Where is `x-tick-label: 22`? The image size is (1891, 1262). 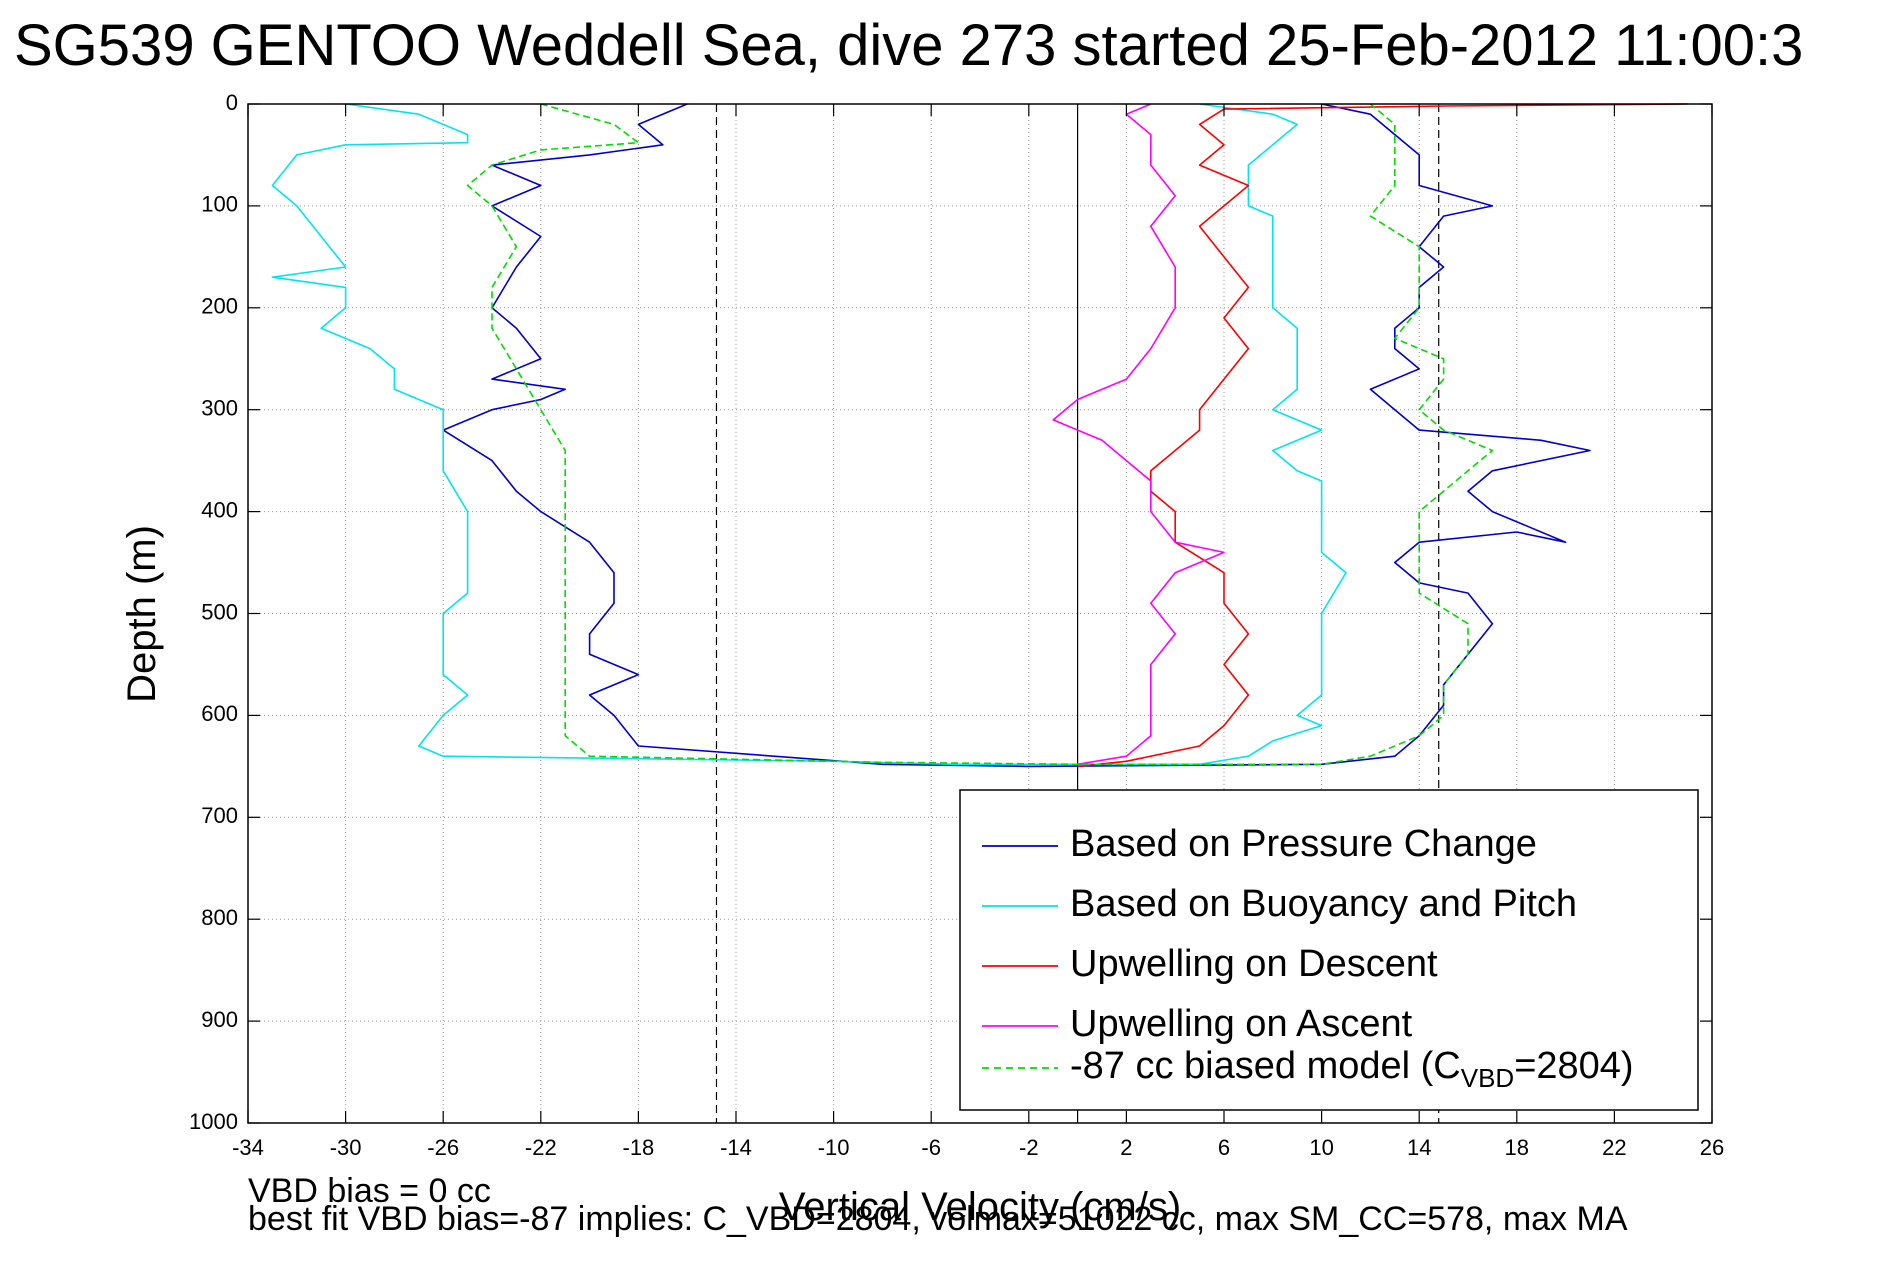
x-tick-label: 22 is located at coordinates (1614, 1147).